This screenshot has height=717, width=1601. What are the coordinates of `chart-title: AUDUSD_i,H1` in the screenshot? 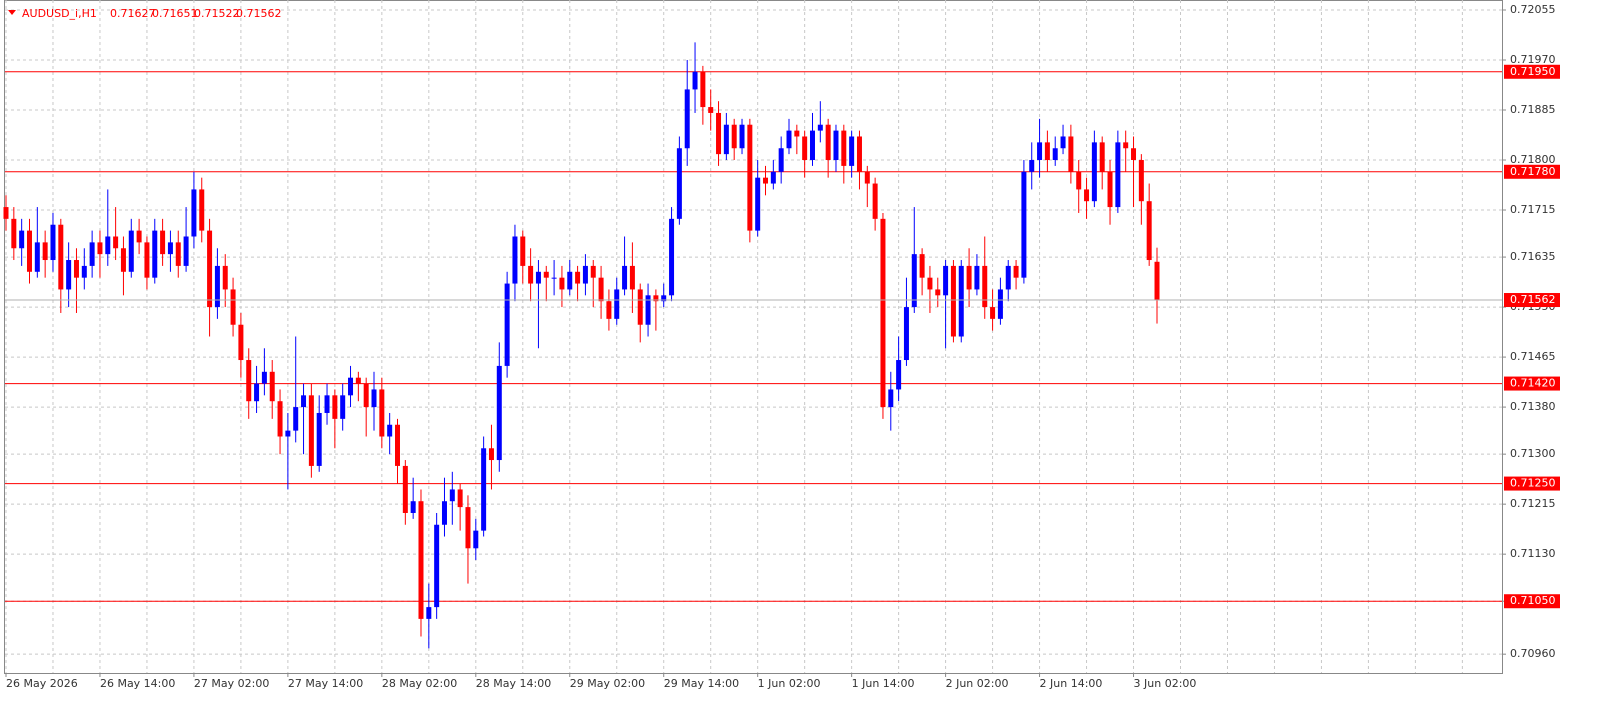 It's located at (59, 13).